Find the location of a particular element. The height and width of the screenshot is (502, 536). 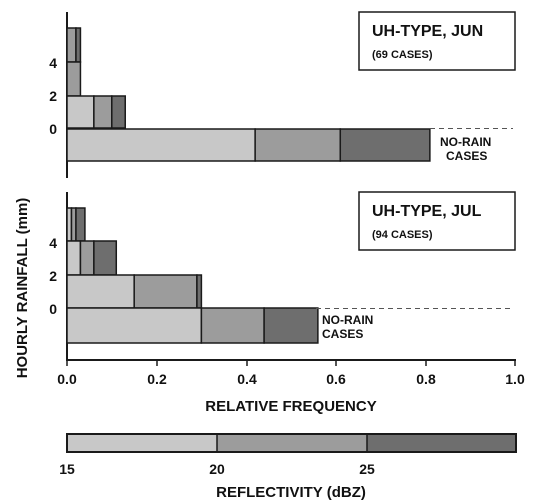

x-tick-label-5: 1.0 is located at coordinates (515, 379).